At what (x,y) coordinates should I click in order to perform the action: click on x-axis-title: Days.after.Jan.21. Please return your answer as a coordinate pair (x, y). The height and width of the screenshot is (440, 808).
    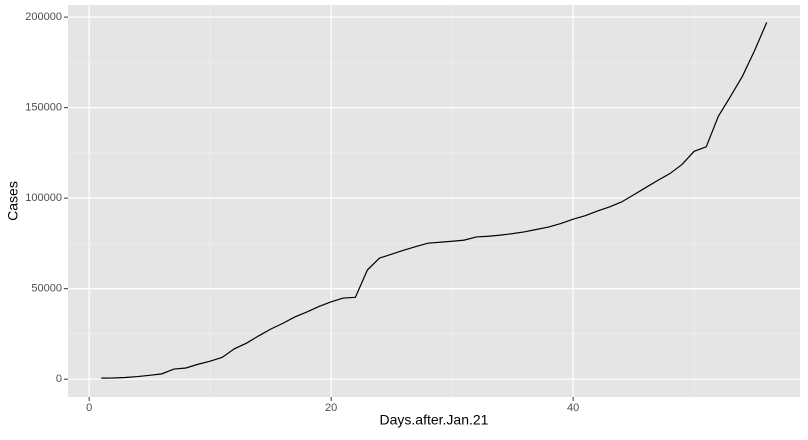
    Looking at the image, I should click on (434, 420).